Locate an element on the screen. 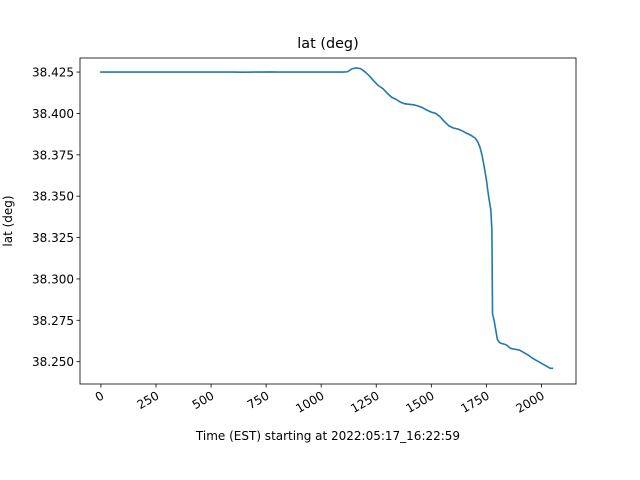  y-tick-label: 38.425 is located at coordinates (53, 73).